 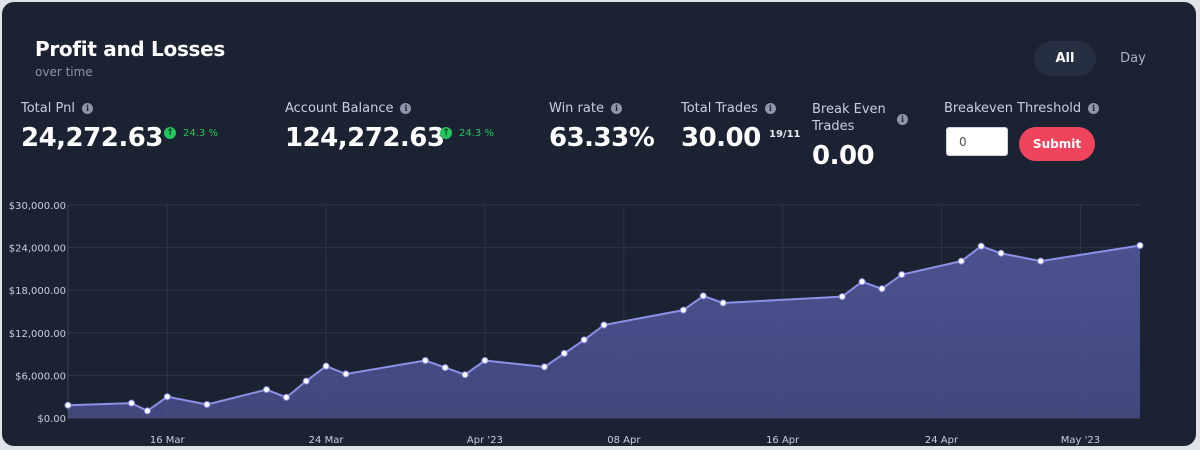 I want to click on total-trades-label: Total Trades i, so click(x=728, y=108).